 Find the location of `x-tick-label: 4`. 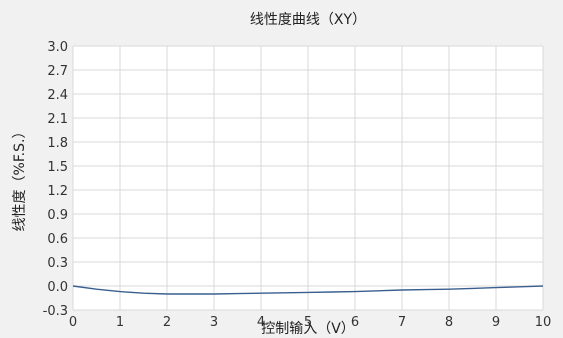

x-tick-label: 4 is located at coordinates (261, 322).